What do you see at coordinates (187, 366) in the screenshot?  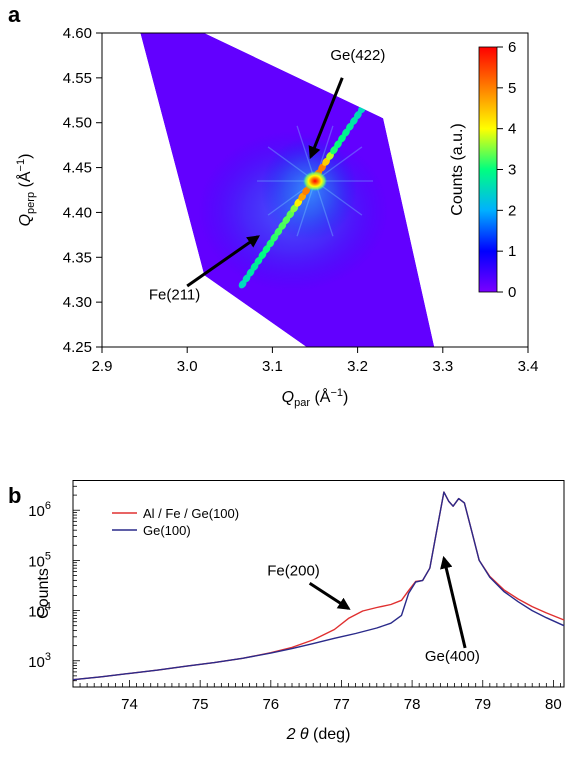 I see `x-tick-label-a: 3.0` at bounding box center [187, 366].